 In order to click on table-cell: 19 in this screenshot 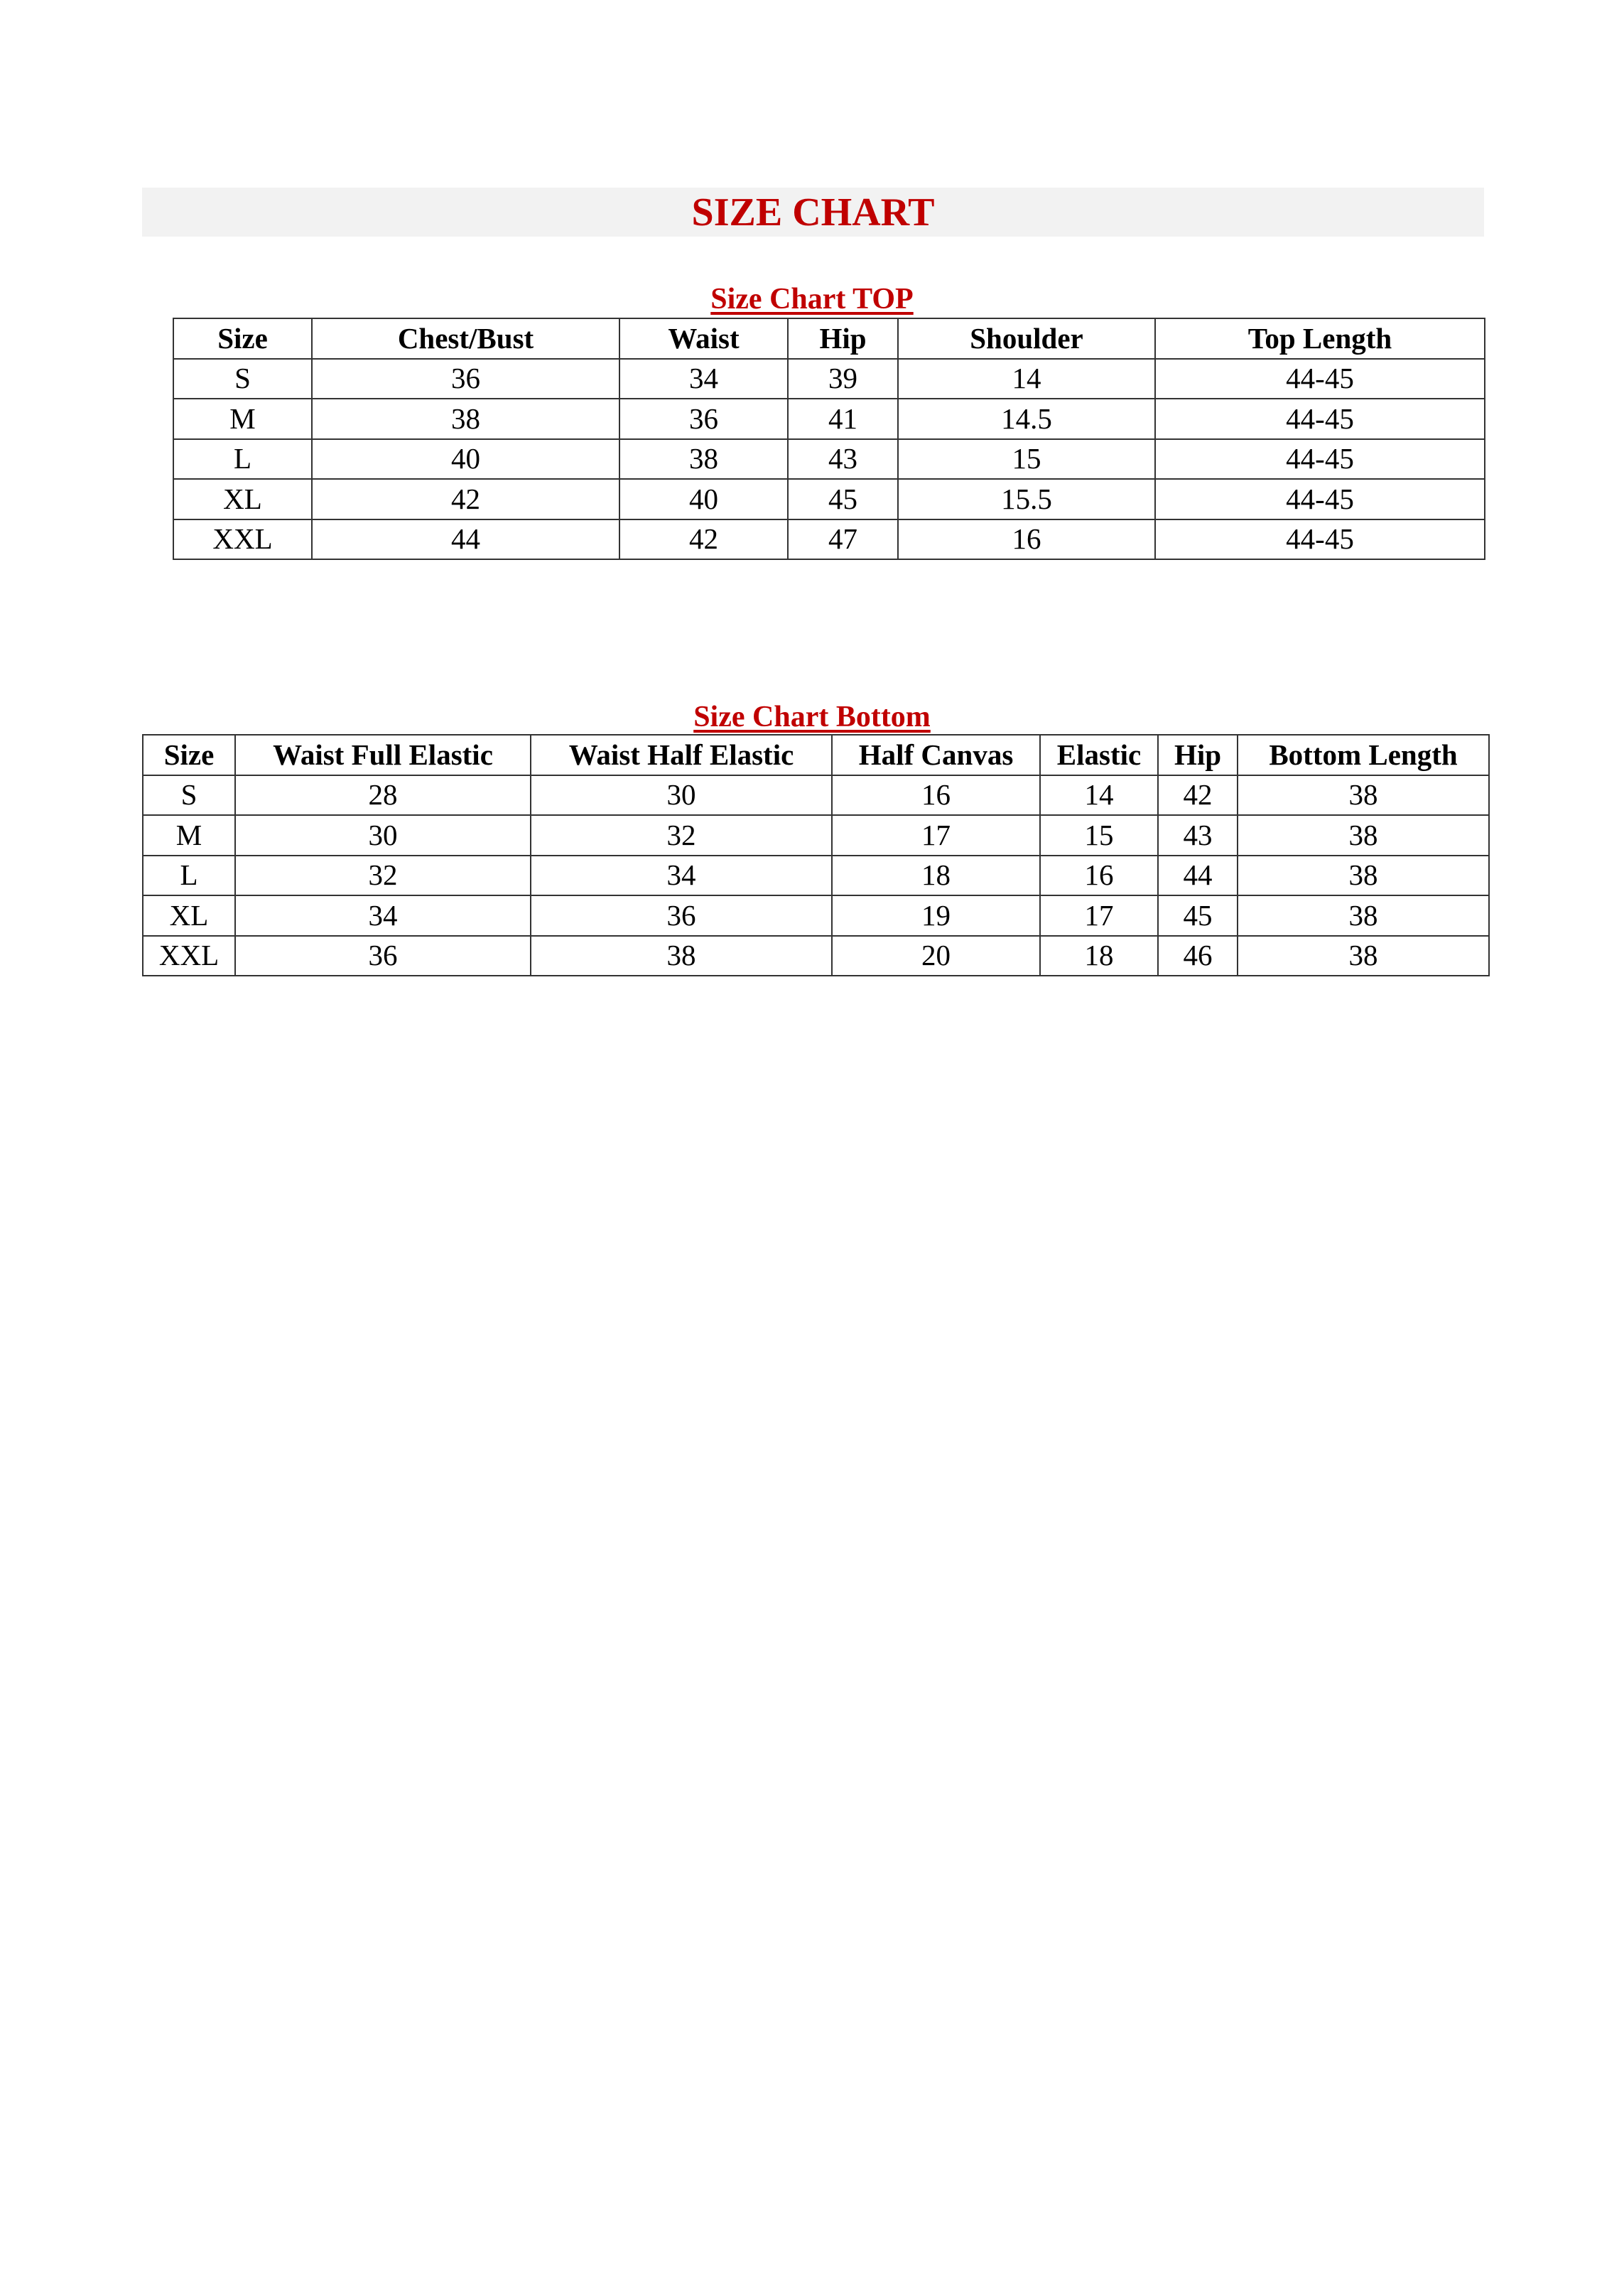, I will do `click(936, 916)`.